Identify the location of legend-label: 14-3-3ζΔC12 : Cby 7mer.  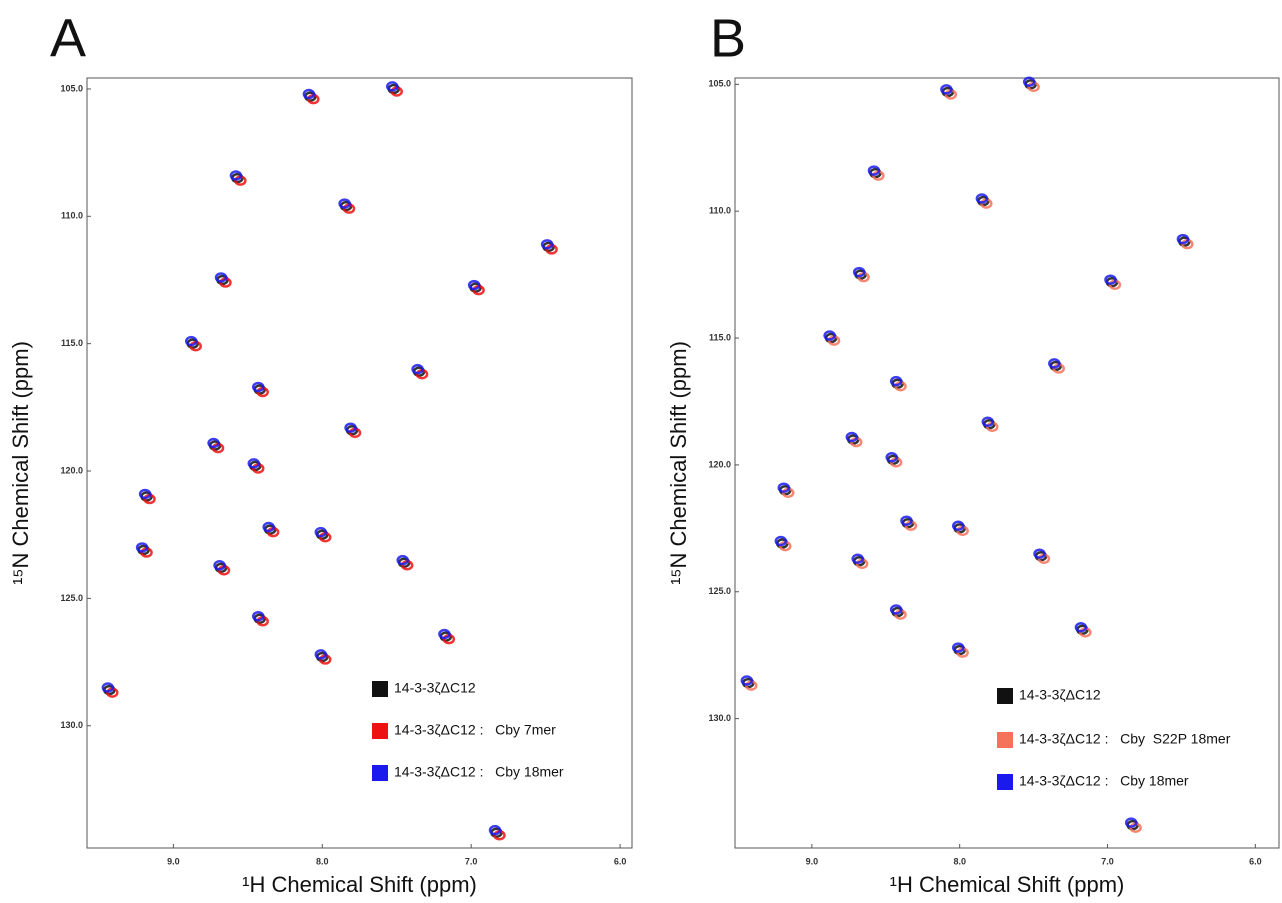
(475, 730).